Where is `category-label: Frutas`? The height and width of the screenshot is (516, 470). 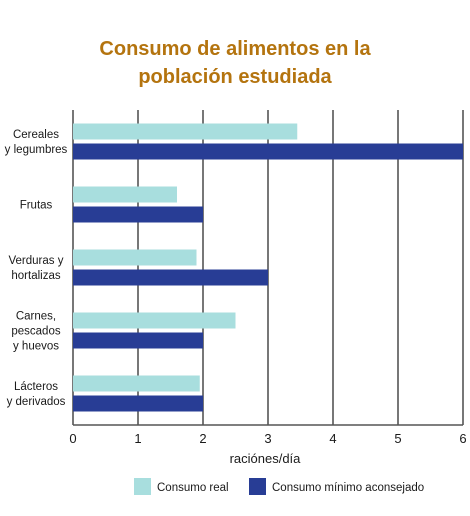 category-label: Frutas is located at coordinates (36, 206).